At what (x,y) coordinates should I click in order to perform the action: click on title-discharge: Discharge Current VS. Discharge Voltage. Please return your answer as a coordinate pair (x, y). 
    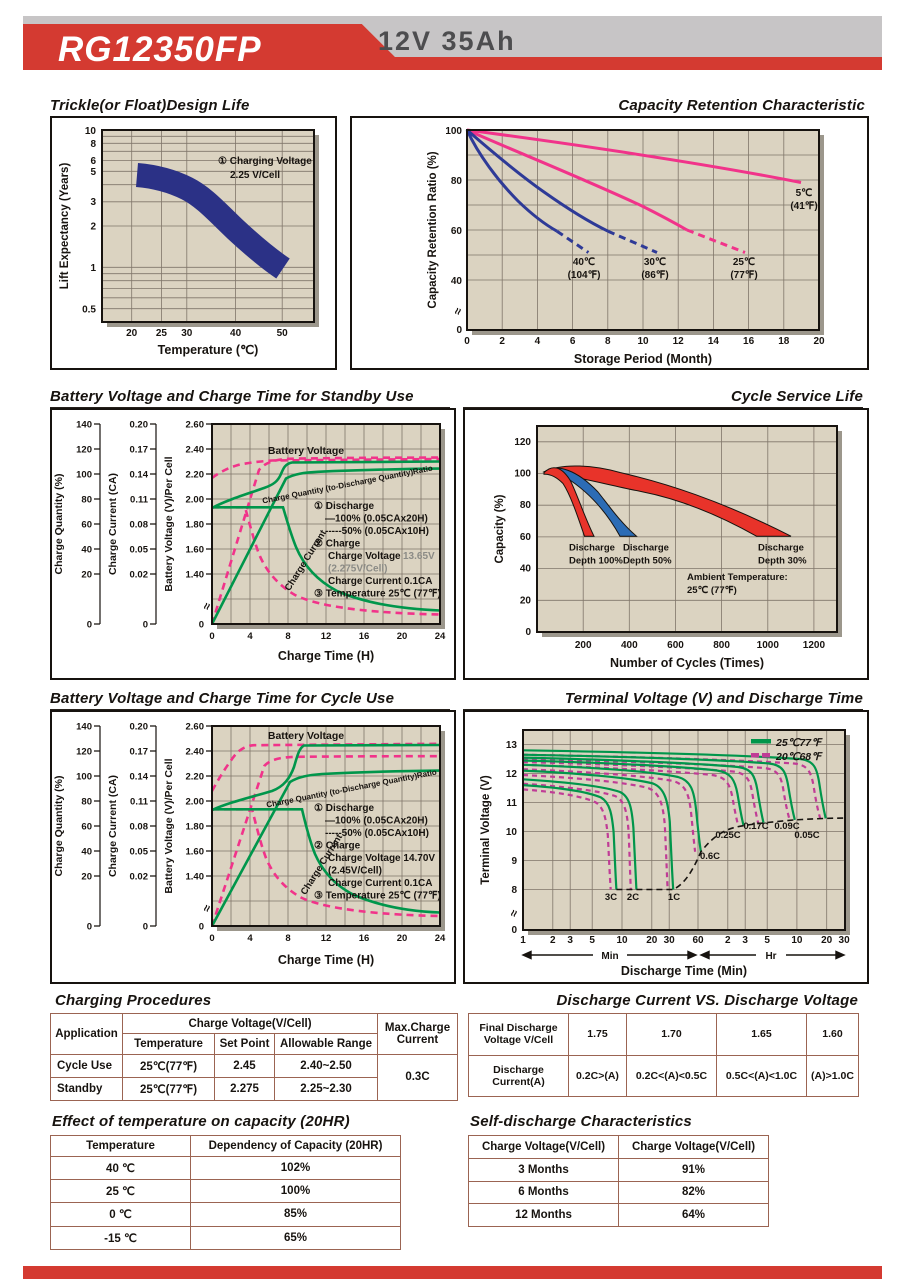
    Looking at the image, I should click on (707, 1000).